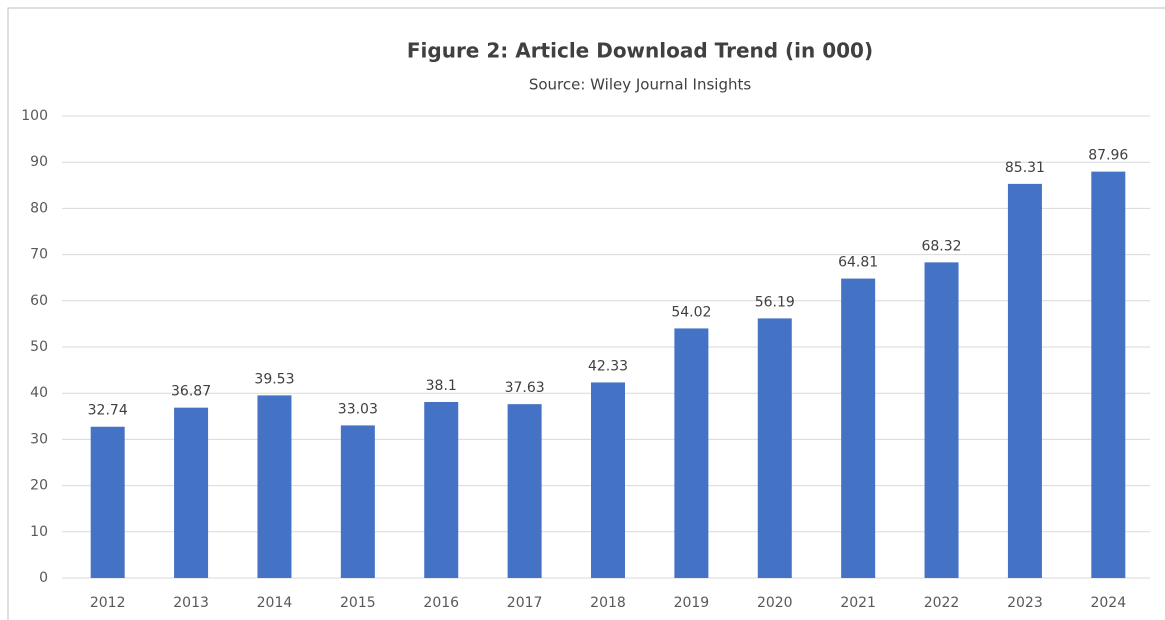 The width and height of the screenshot is (1165, 620). I want to click on value-label: 36.87, so click(191, 392).